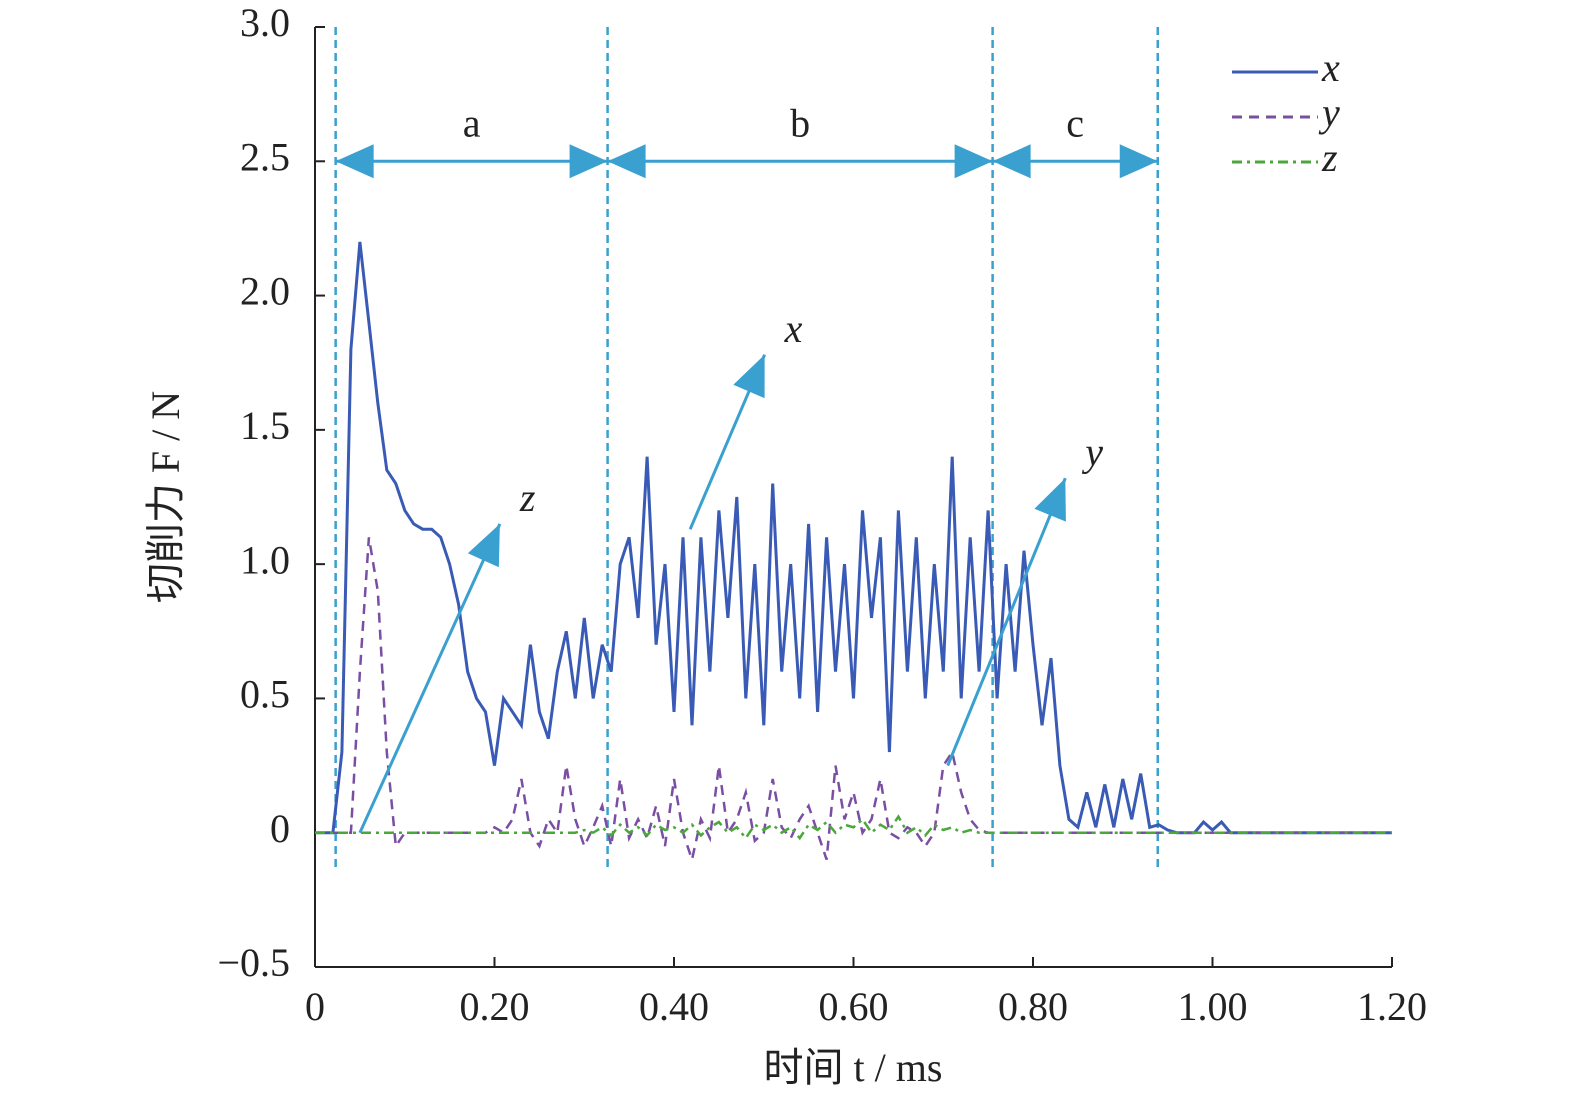 Image resolution: width=1575 pixels, height=1107 pixels. What do you see at coordinates (280, 828) in the screenshot?
I see `y-tick-label: 0` at bounding box center [280, 828].